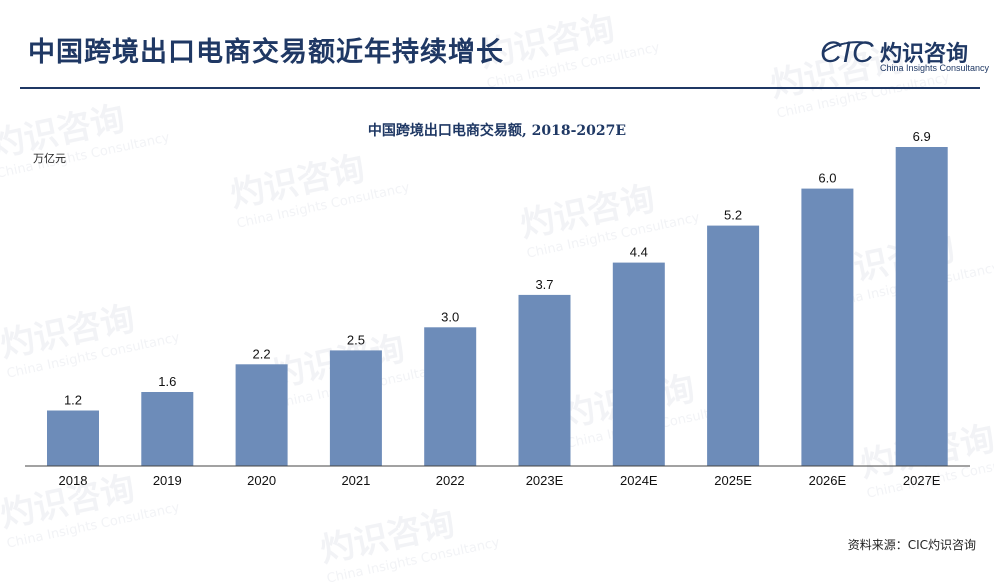 The height and width of the screenshot is (587, 994). I want to click on logo-chinese-text: 灼识咨询, so click(924, 54).